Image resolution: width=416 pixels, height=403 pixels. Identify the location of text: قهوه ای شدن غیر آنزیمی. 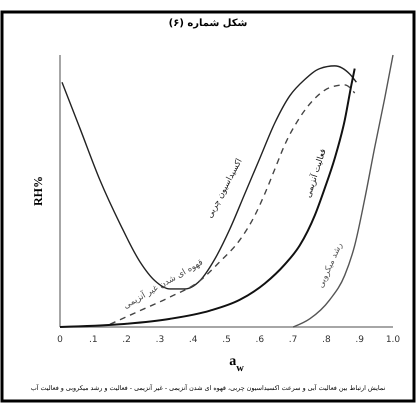
(163, 284).